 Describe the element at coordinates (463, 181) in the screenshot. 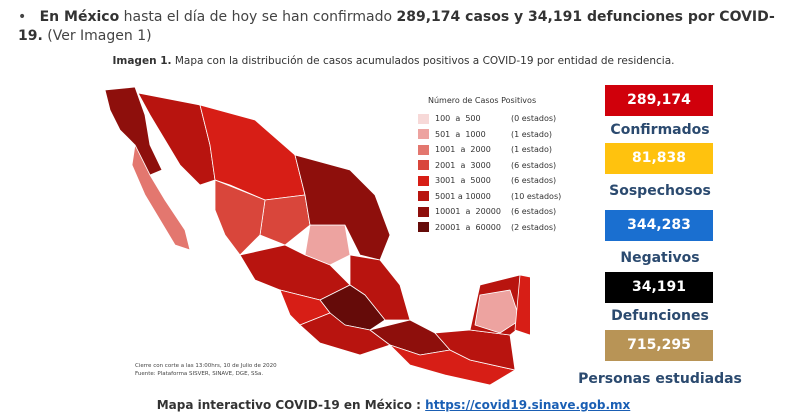

I see `legend-range: 3001 a 5000` at that location.